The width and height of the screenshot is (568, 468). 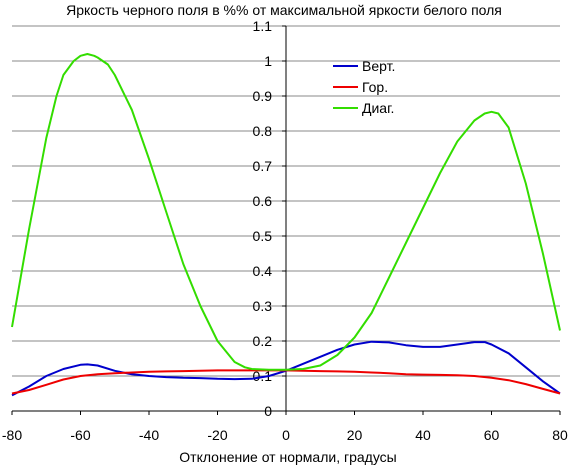 What do you see at coordinates (263, 201) in the screenshot?
I see `y-tick-label: 0.6` at bounding box center [263, 201].